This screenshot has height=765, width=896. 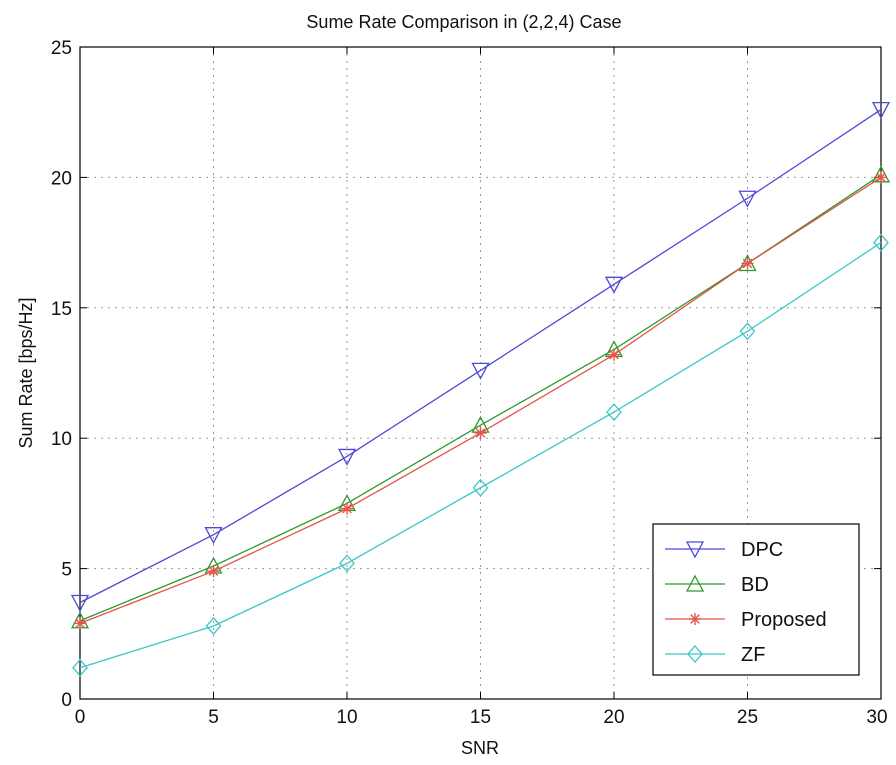 What do you see at coordinates (213, 717) in the screenshot?
I see `x-tick-label: 5` at bounding box center [213, 717].